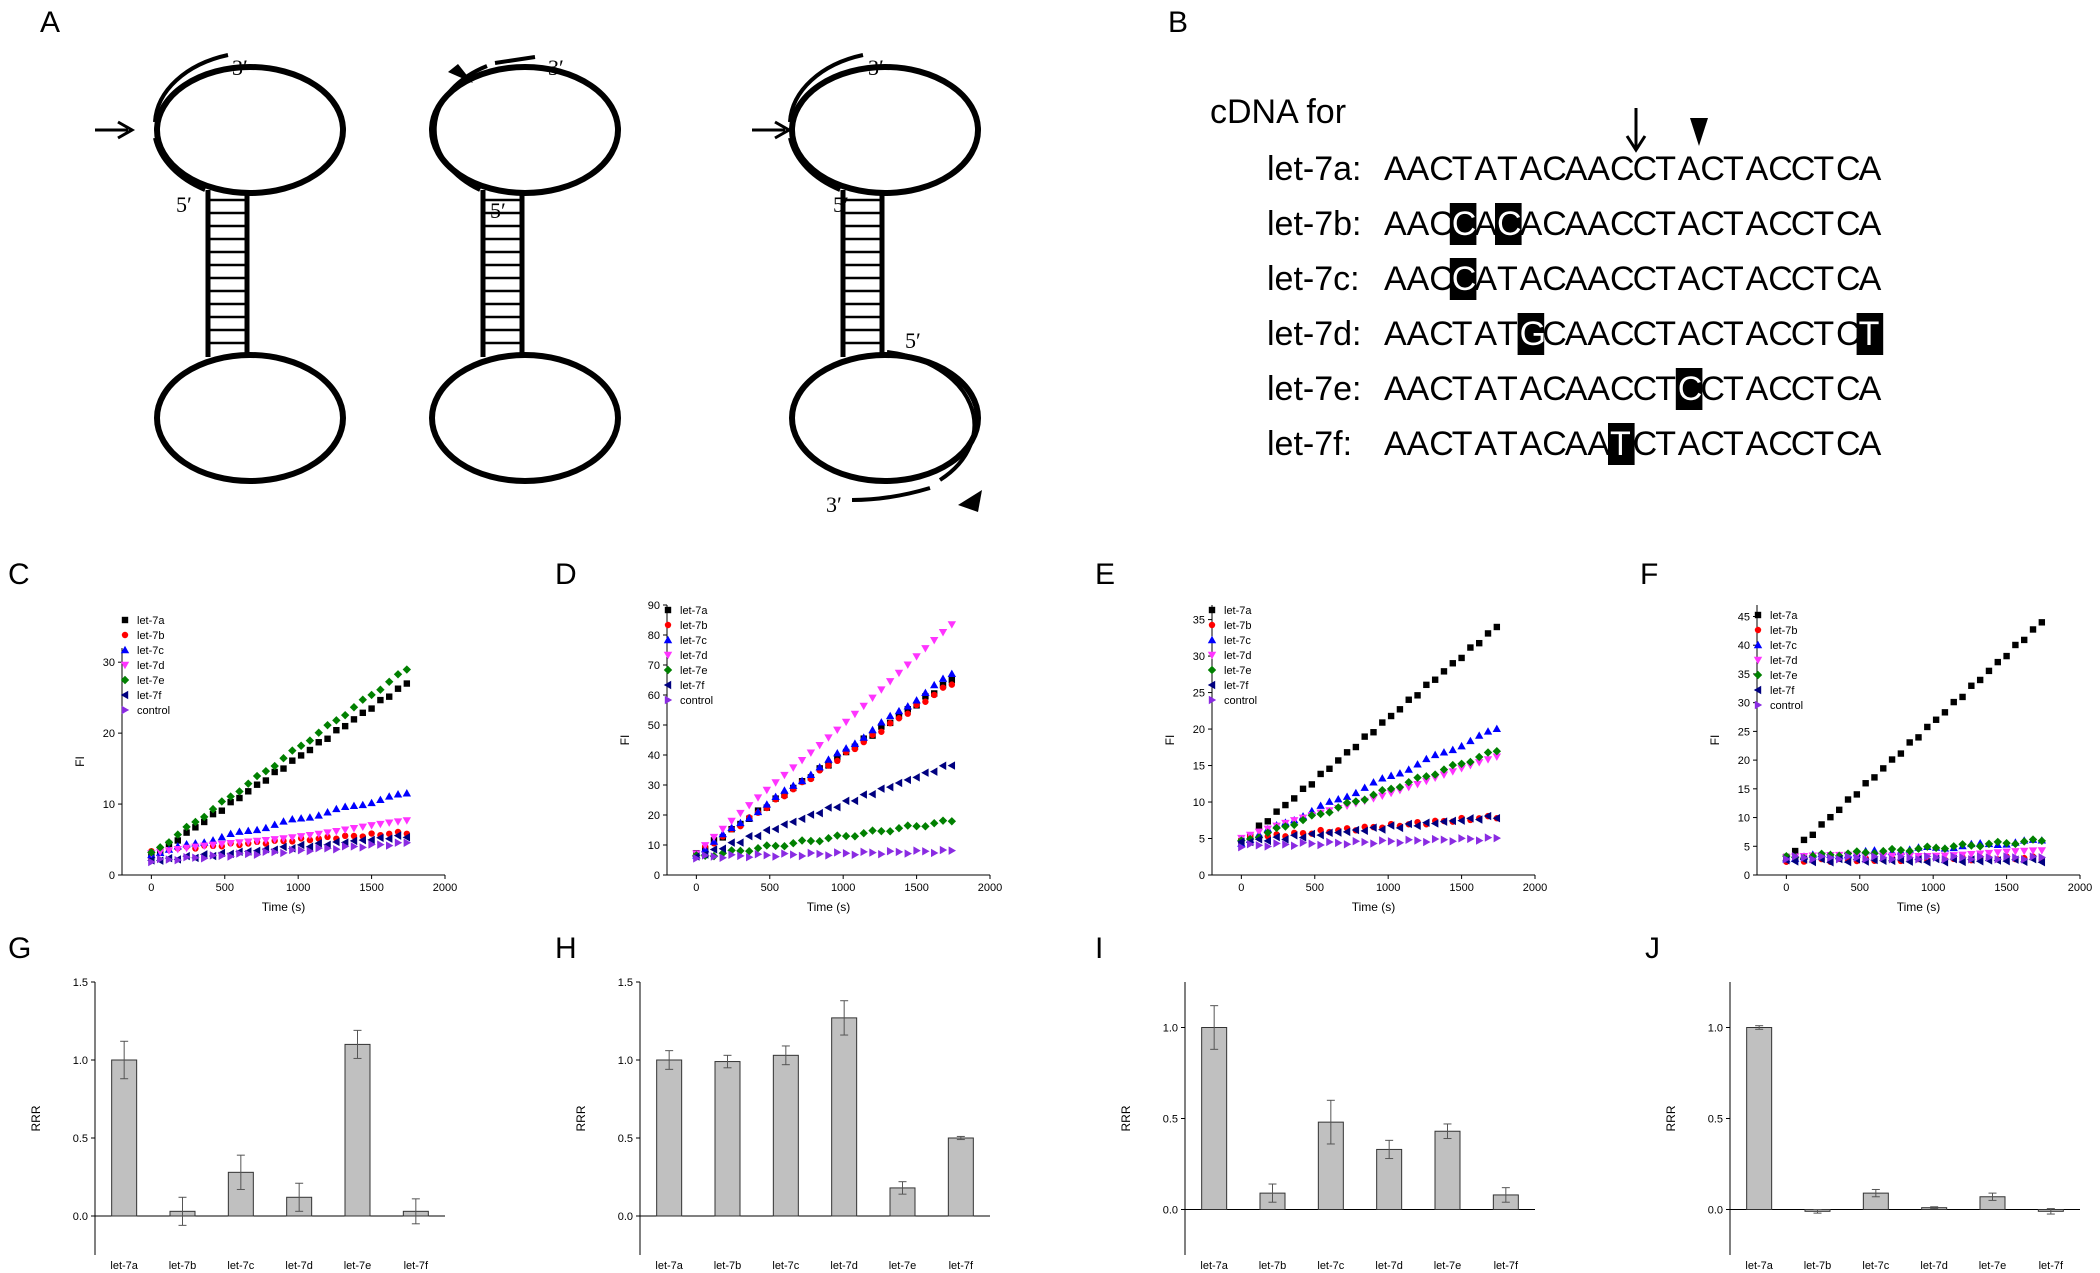 This screenshot has width=2100, height=1273. I want to click on five-prime-label: 5′, so click(184, 204).